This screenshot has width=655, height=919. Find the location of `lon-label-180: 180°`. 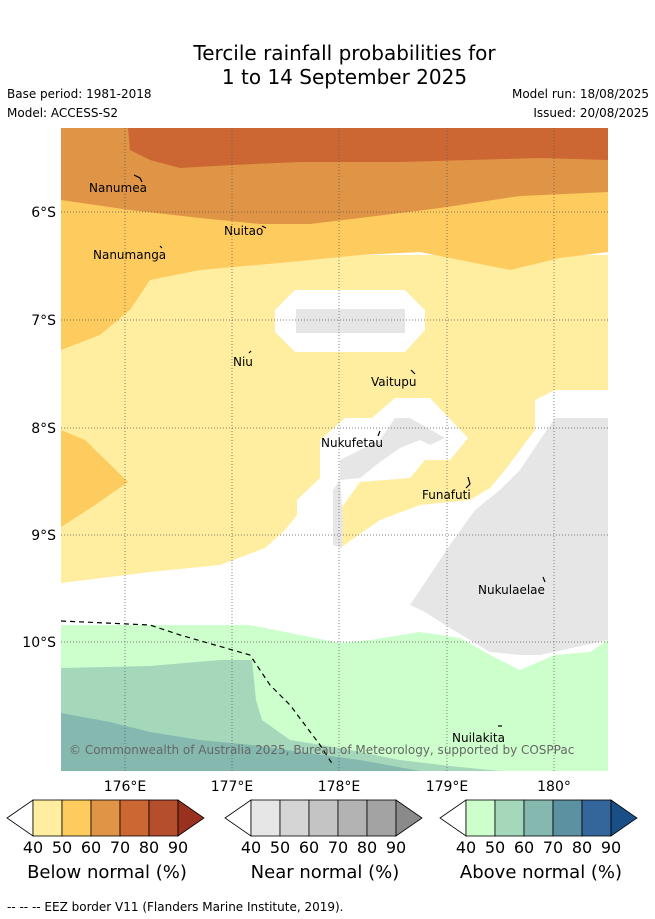

lon-label-180: 180° is located at coordinates (554, 787).